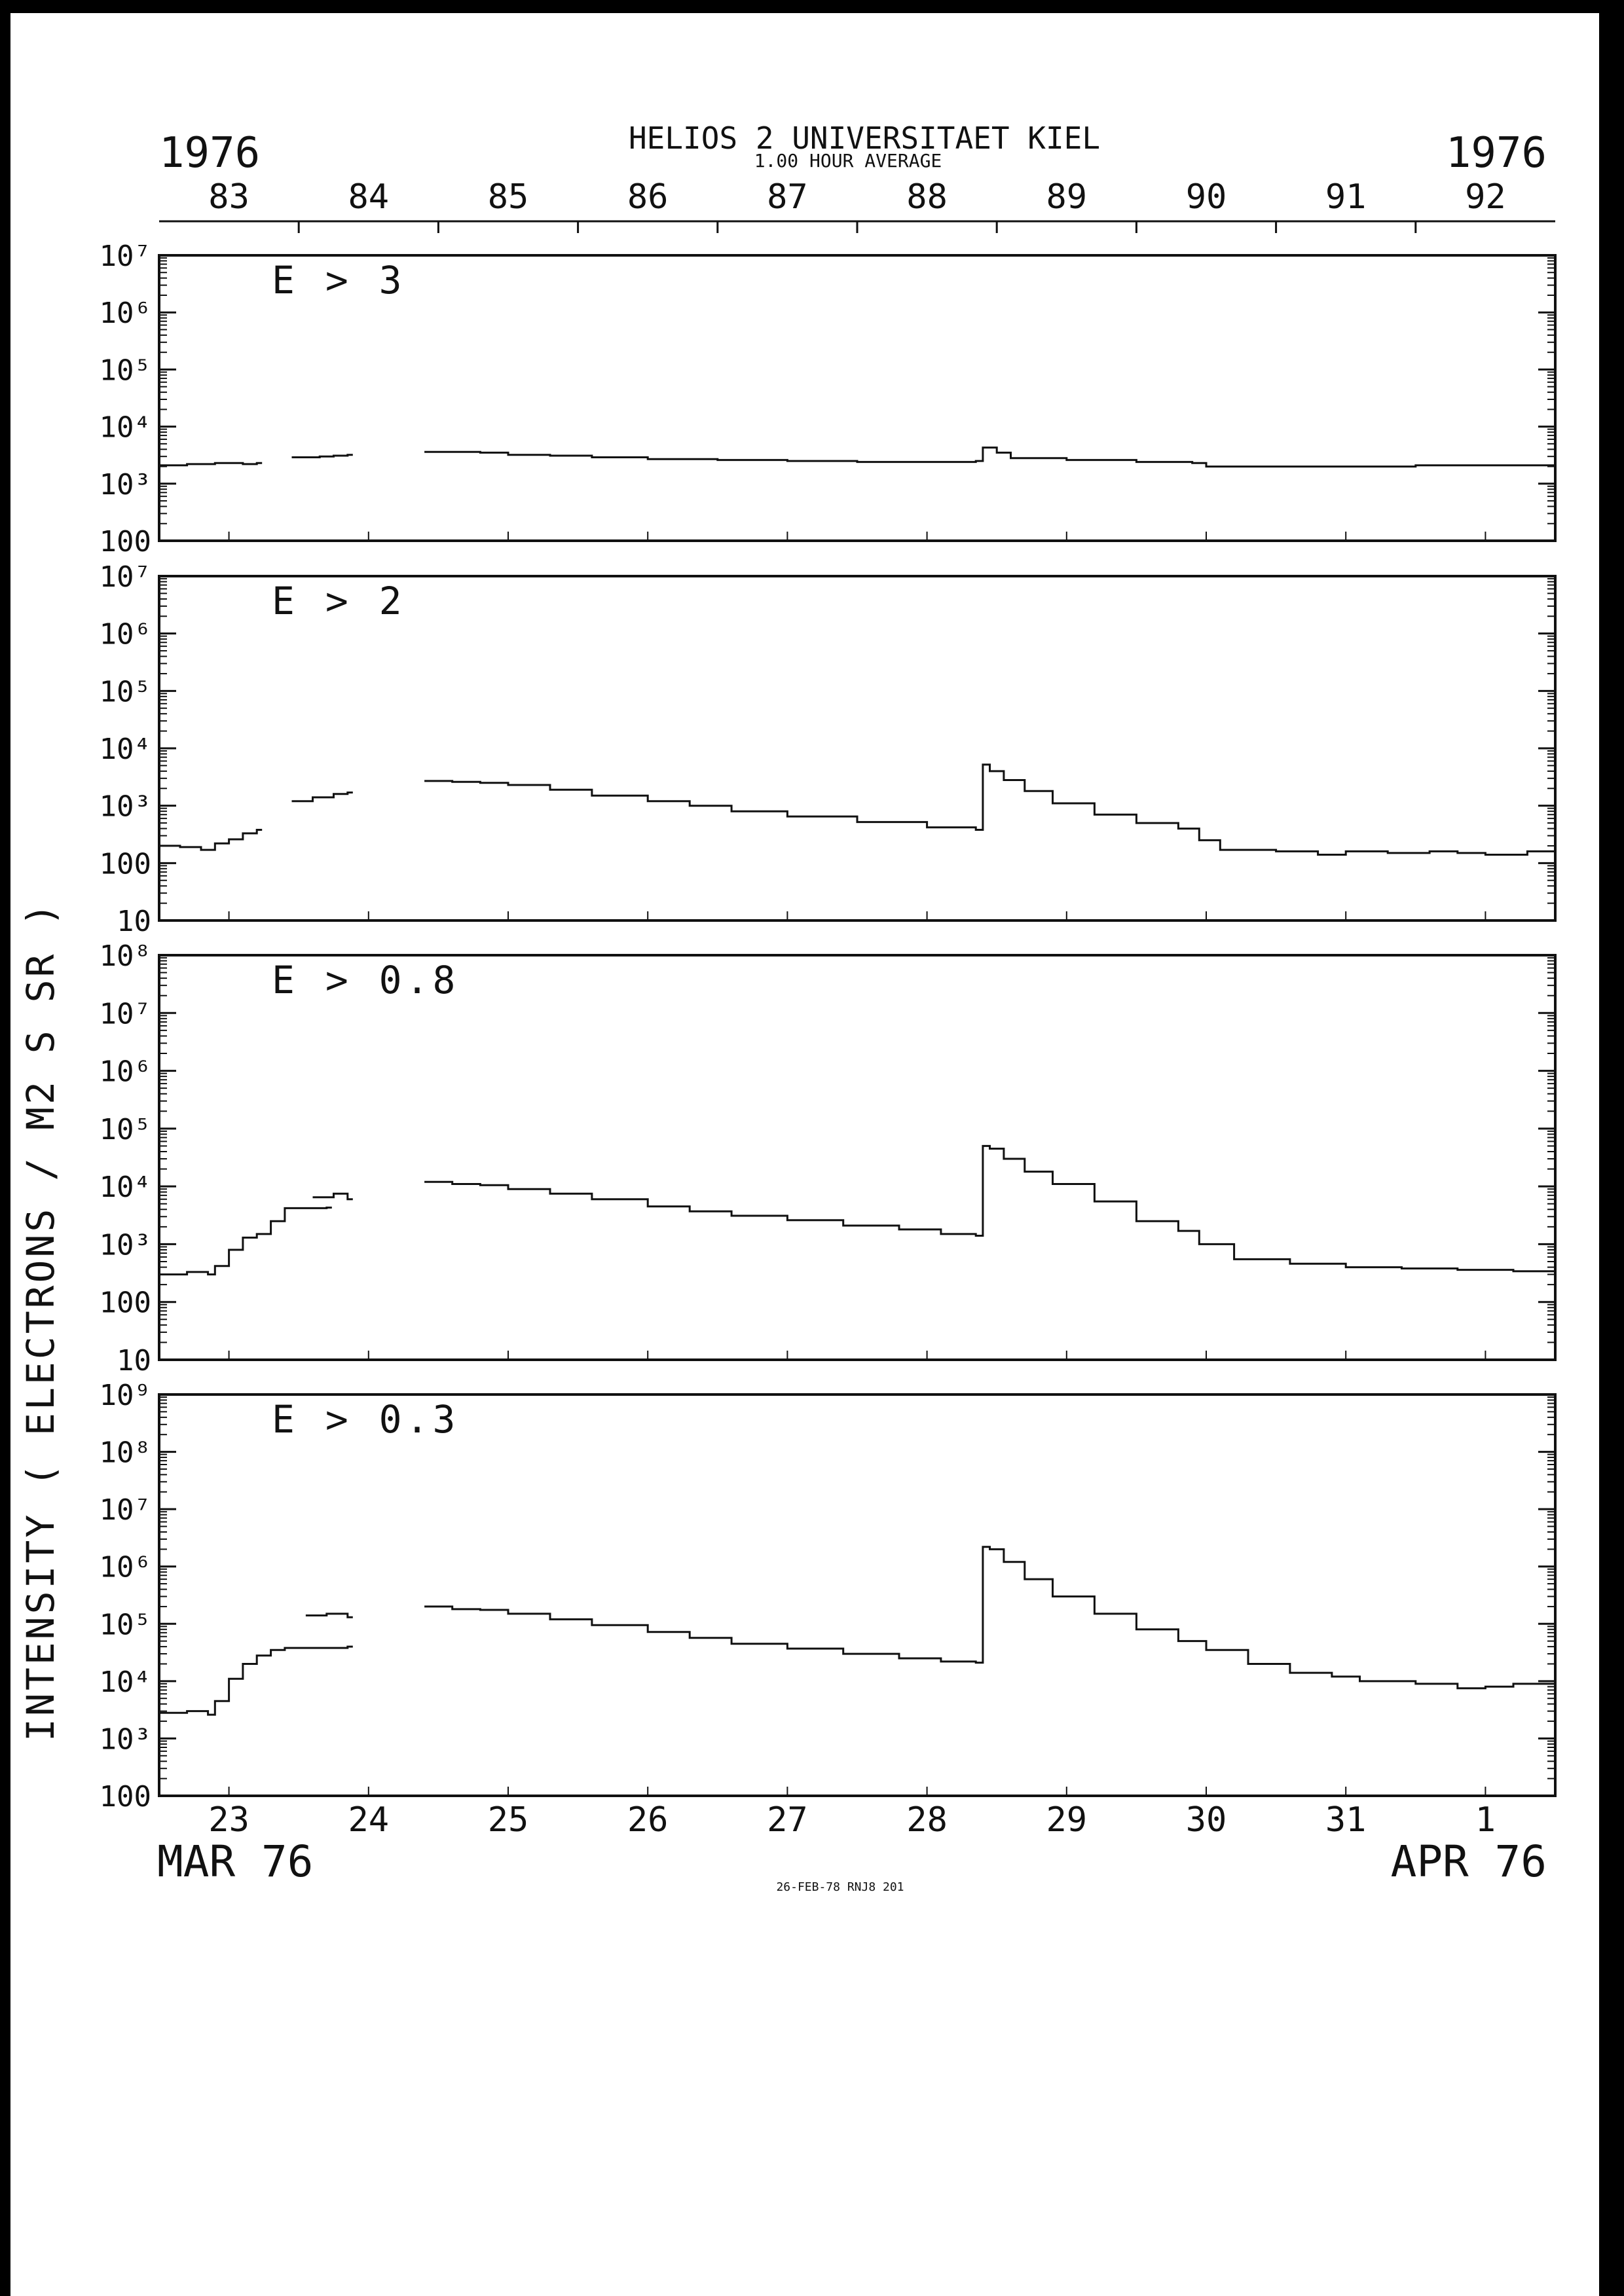 This screenshot has width=1624, height=2296. I want to click on bottom-axis-date-ticks: 23 24 25 26 27 28 29 30 31 1, so click(852, 1820).